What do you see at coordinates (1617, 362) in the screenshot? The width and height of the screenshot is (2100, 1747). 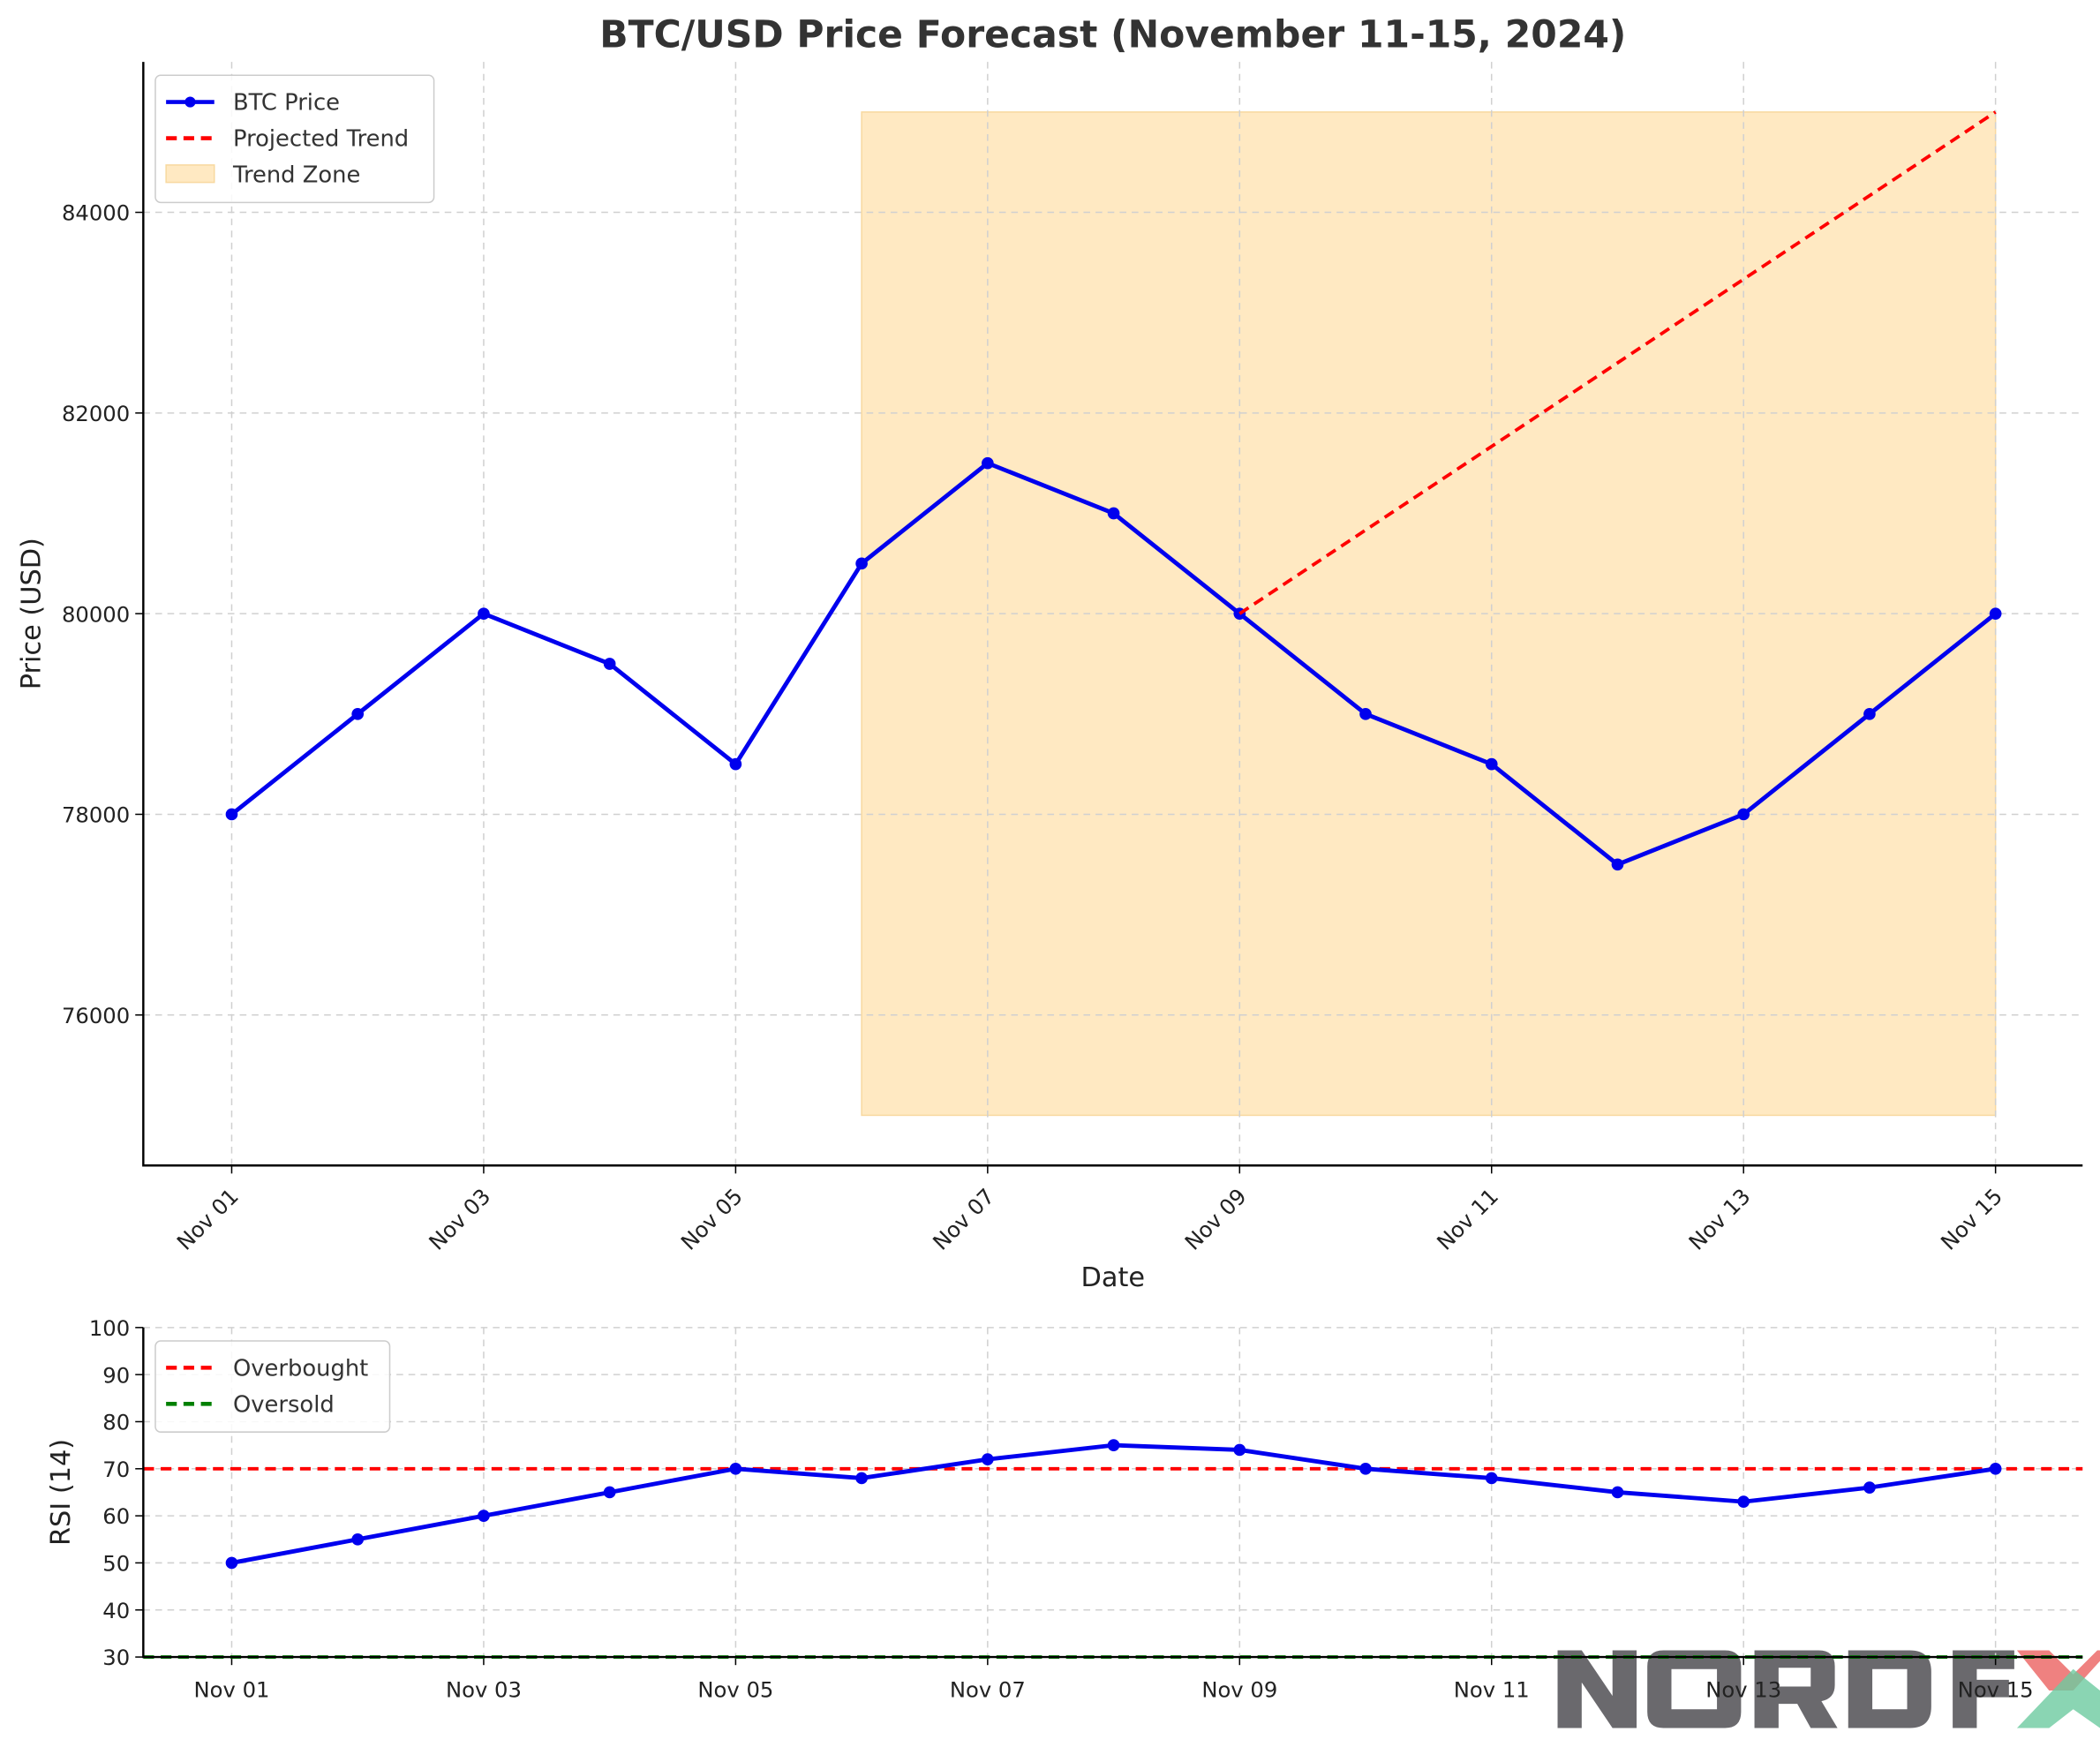 I see `projected-trend-line` at bounding box center [1617, 362].